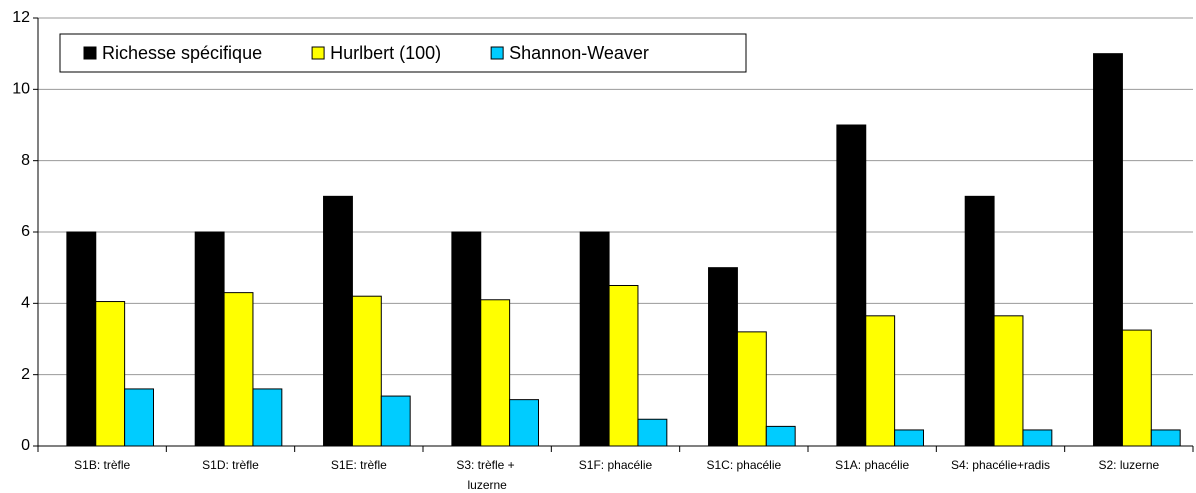 The image size is (1196, 493). Describe the element at coordinates (487, 485) in the screenshot. I see `x-tick-label-line: luzerne` at that location.